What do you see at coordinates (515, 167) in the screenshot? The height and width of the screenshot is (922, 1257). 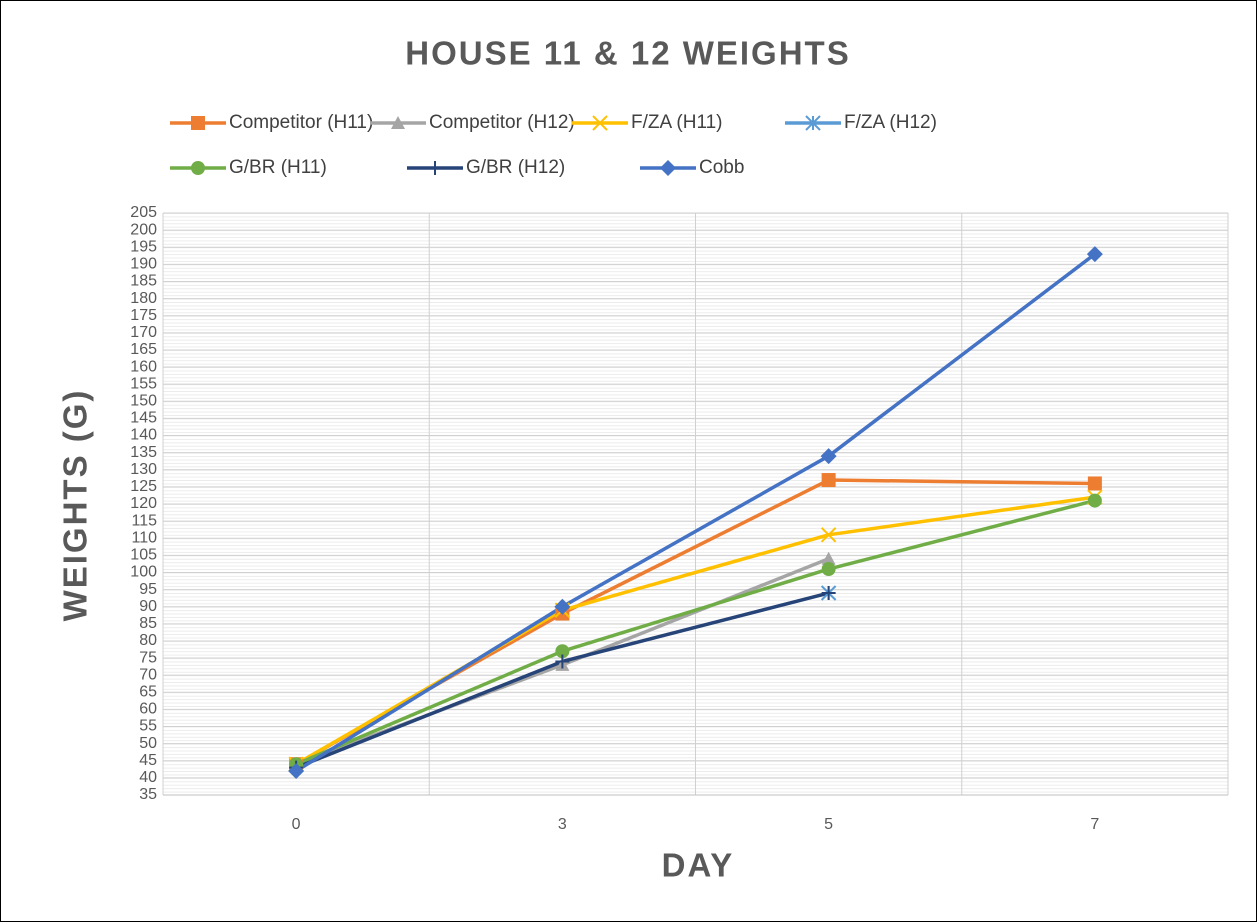 I see `legend-label: G/BR (H12)` at bounding box center [515, 167].